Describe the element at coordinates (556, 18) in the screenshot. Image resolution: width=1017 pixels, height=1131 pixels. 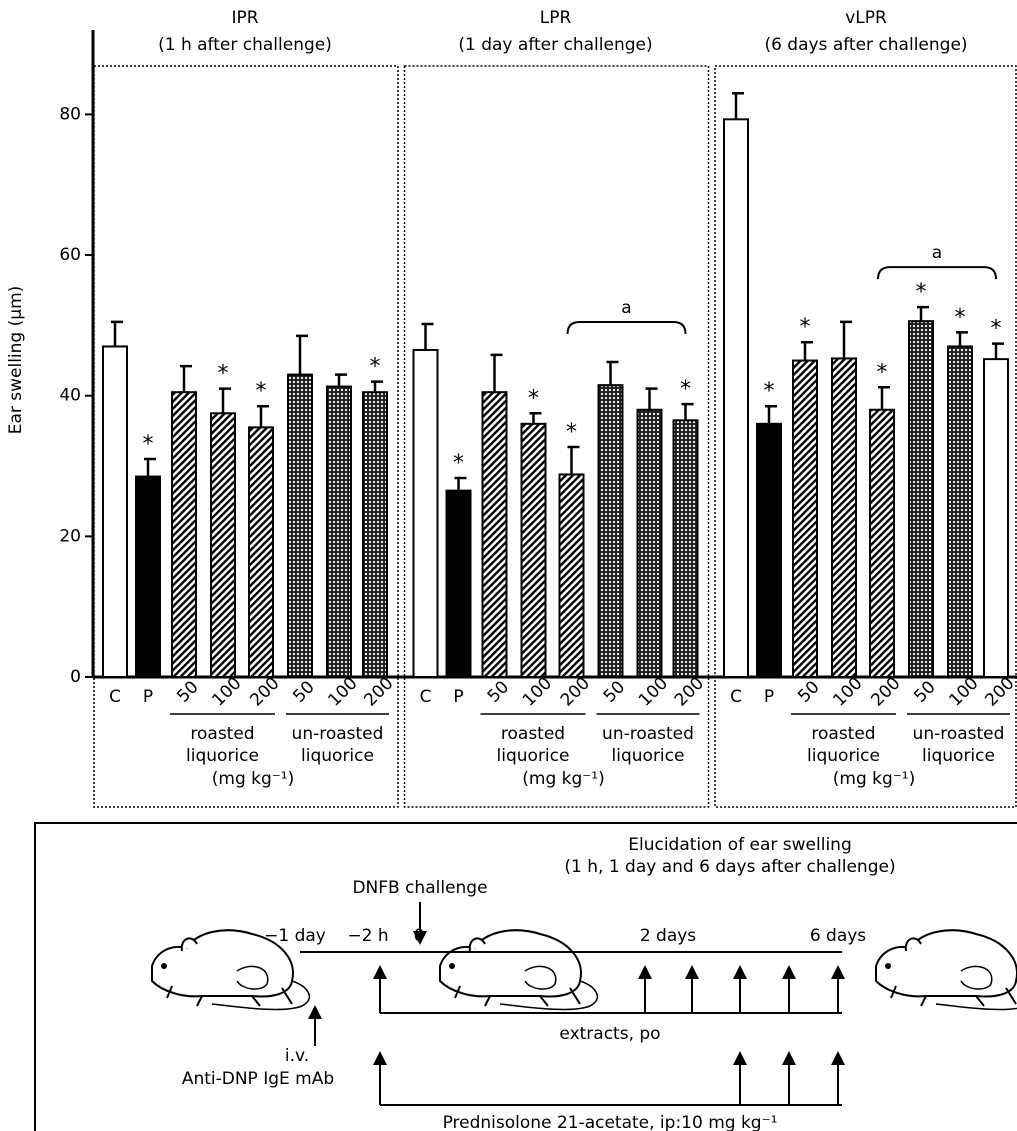
I see `panel-title: LPR` at that location.